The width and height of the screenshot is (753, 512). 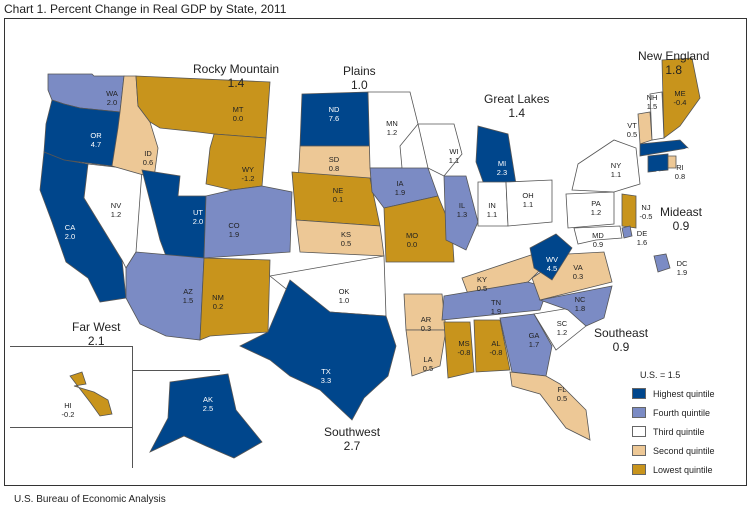 What do you see at coordinates (639, 431) in the screenshot?
I see `legend-swatch-third` at bounding box center [639, 431].